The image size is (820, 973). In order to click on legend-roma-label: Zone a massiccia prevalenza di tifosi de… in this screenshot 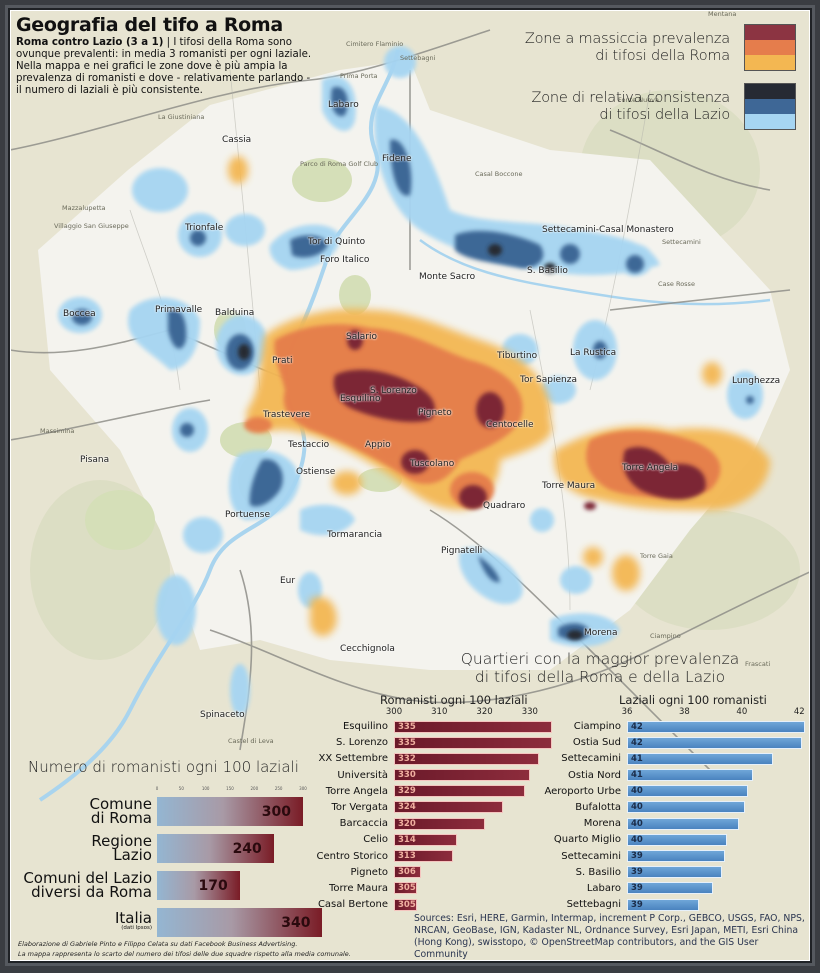, I will do `click(627, 48)`.